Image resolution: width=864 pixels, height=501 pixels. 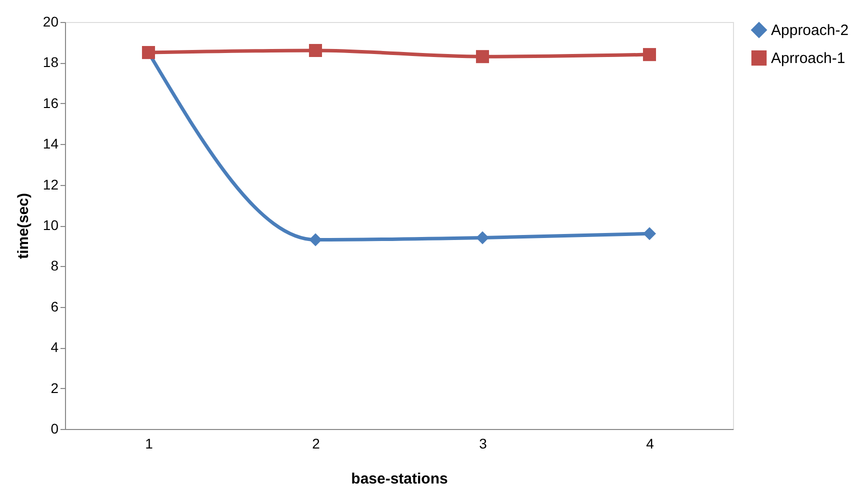 I want to click on y-tick-label: 18, so click(x=50, y=62).